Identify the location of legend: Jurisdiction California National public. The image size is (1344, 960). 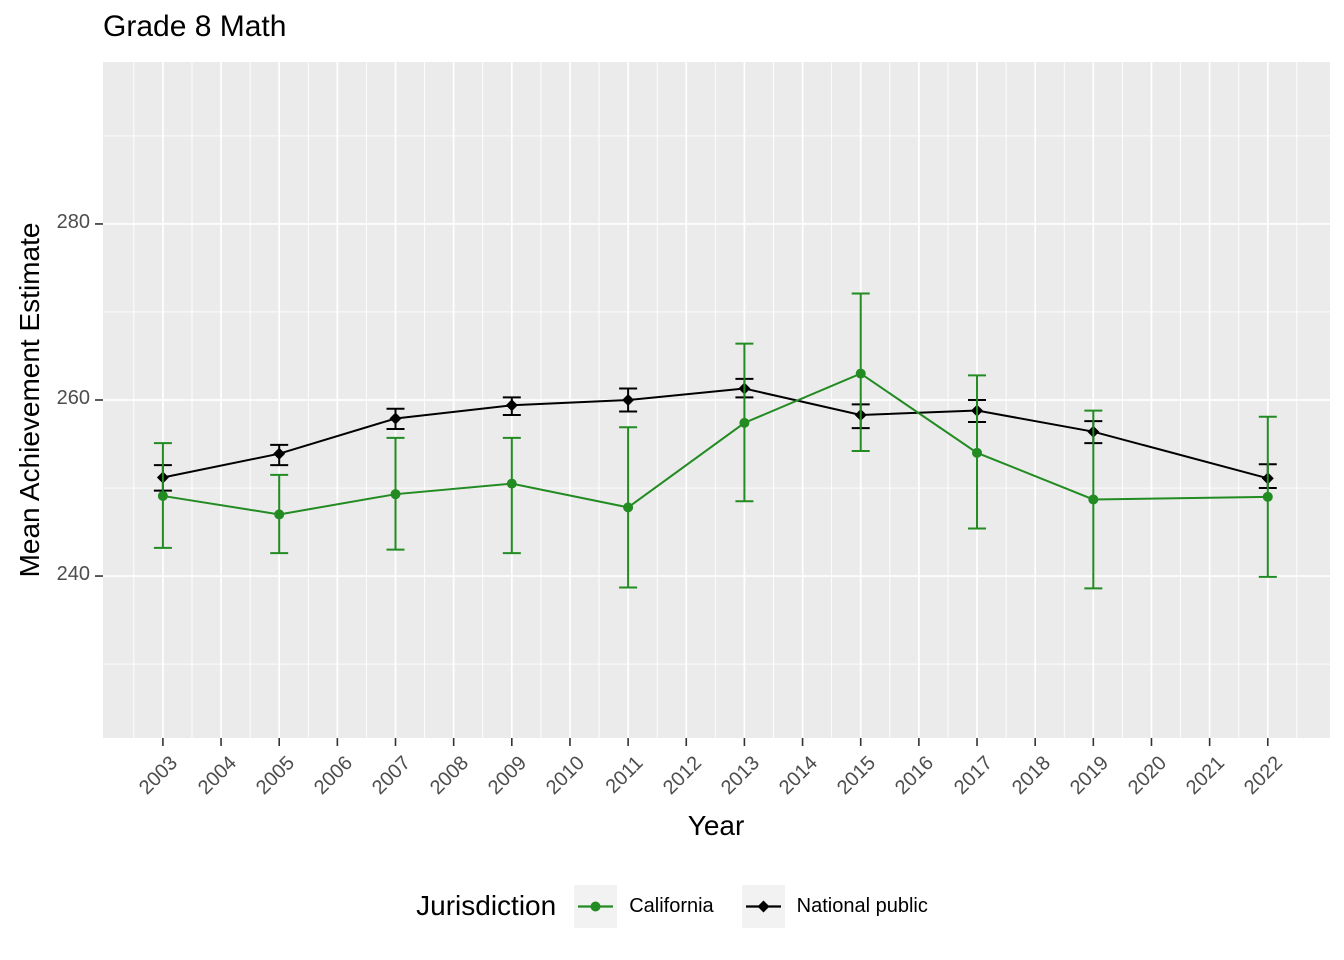
(672, 906).